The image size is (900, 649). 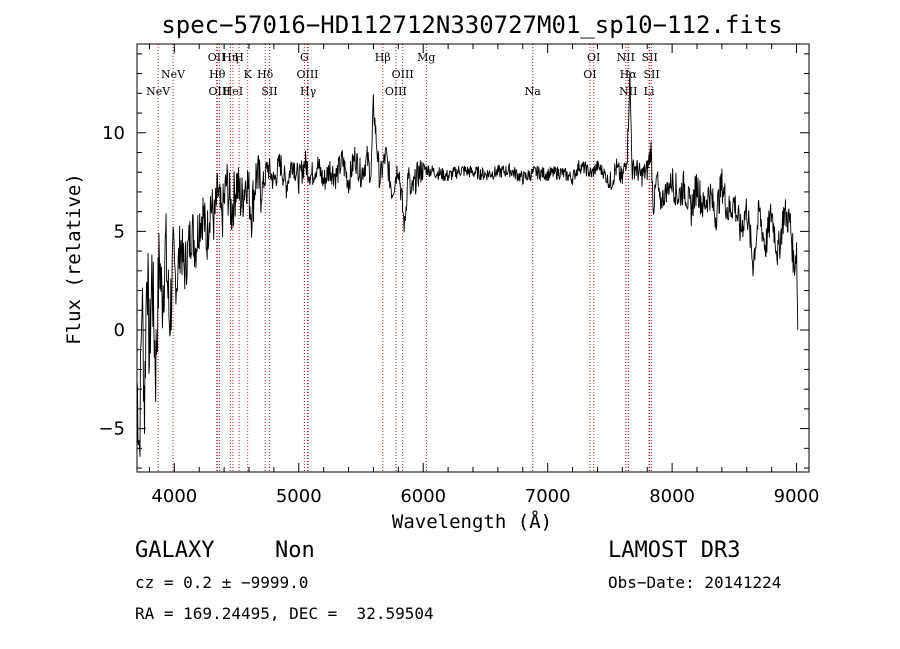 What do you see at coordinates (383, 57) in the screenshot?
I see `line-marker-label: Hβ` at bounding box center [383, 57].